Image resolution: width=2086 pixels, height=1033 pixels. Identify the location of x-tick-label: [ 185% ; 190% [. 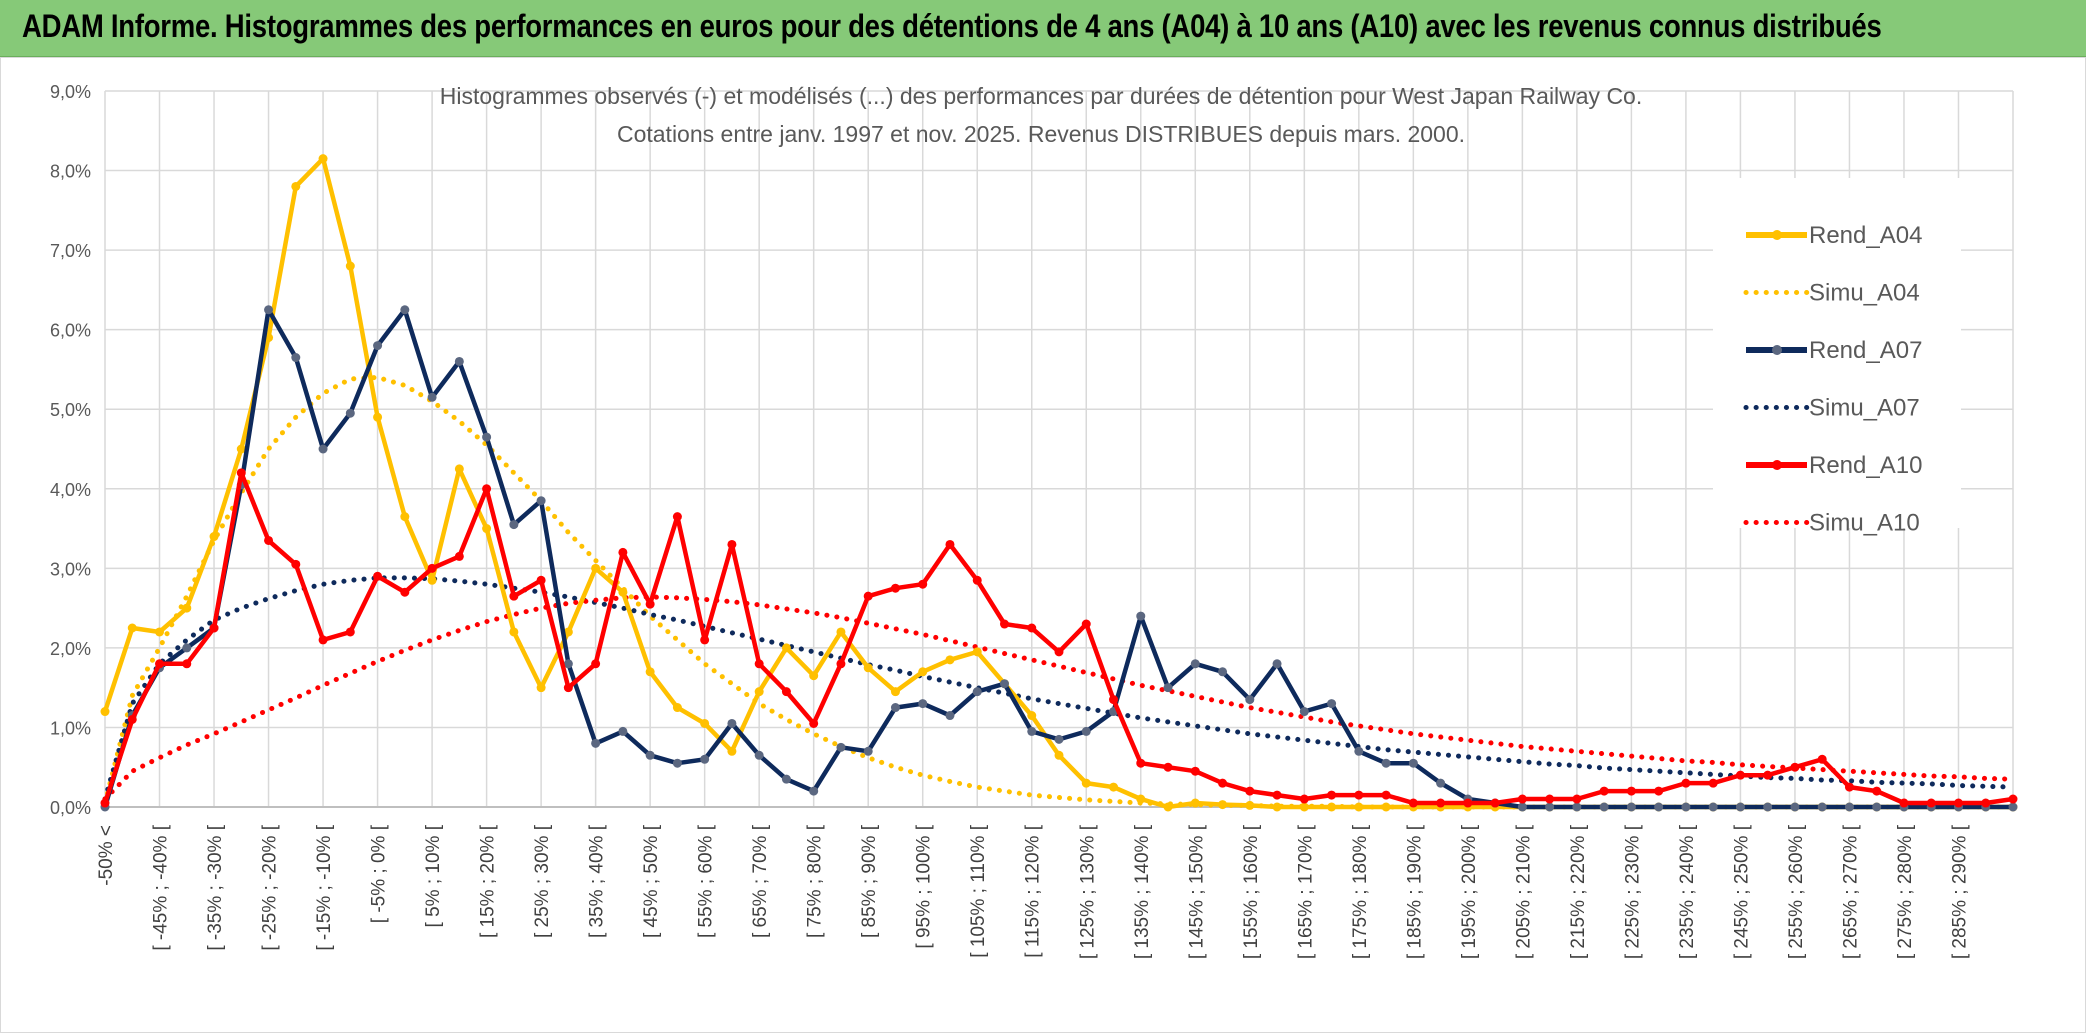
(1414, 891).